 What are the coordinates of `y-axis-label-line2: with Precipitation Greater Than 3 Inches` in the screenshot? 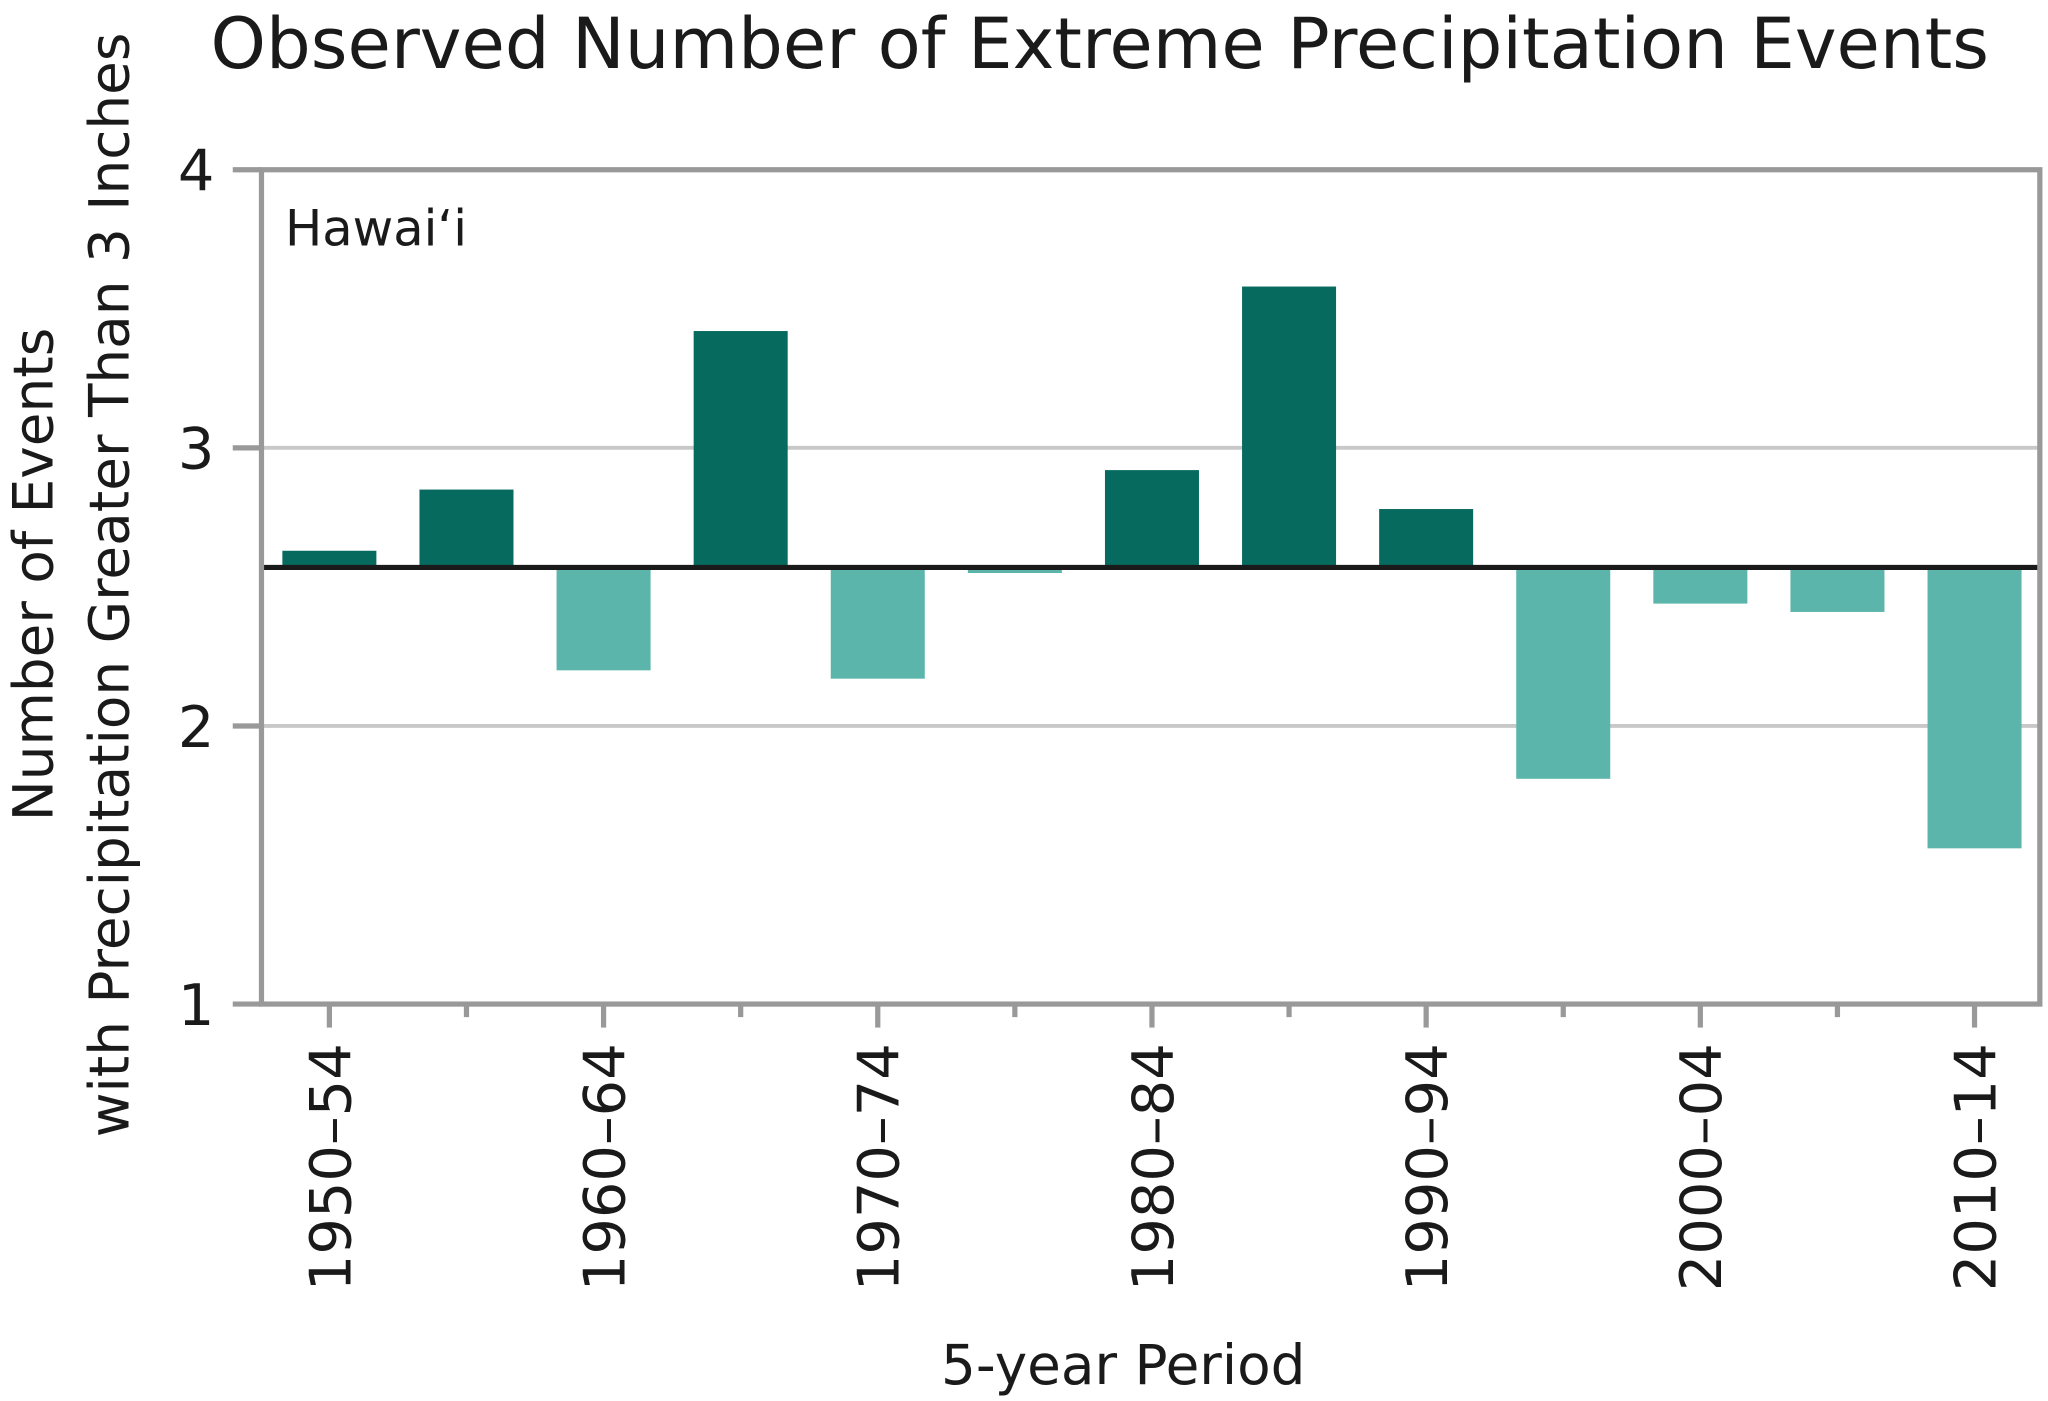 It's located at (109, 585).